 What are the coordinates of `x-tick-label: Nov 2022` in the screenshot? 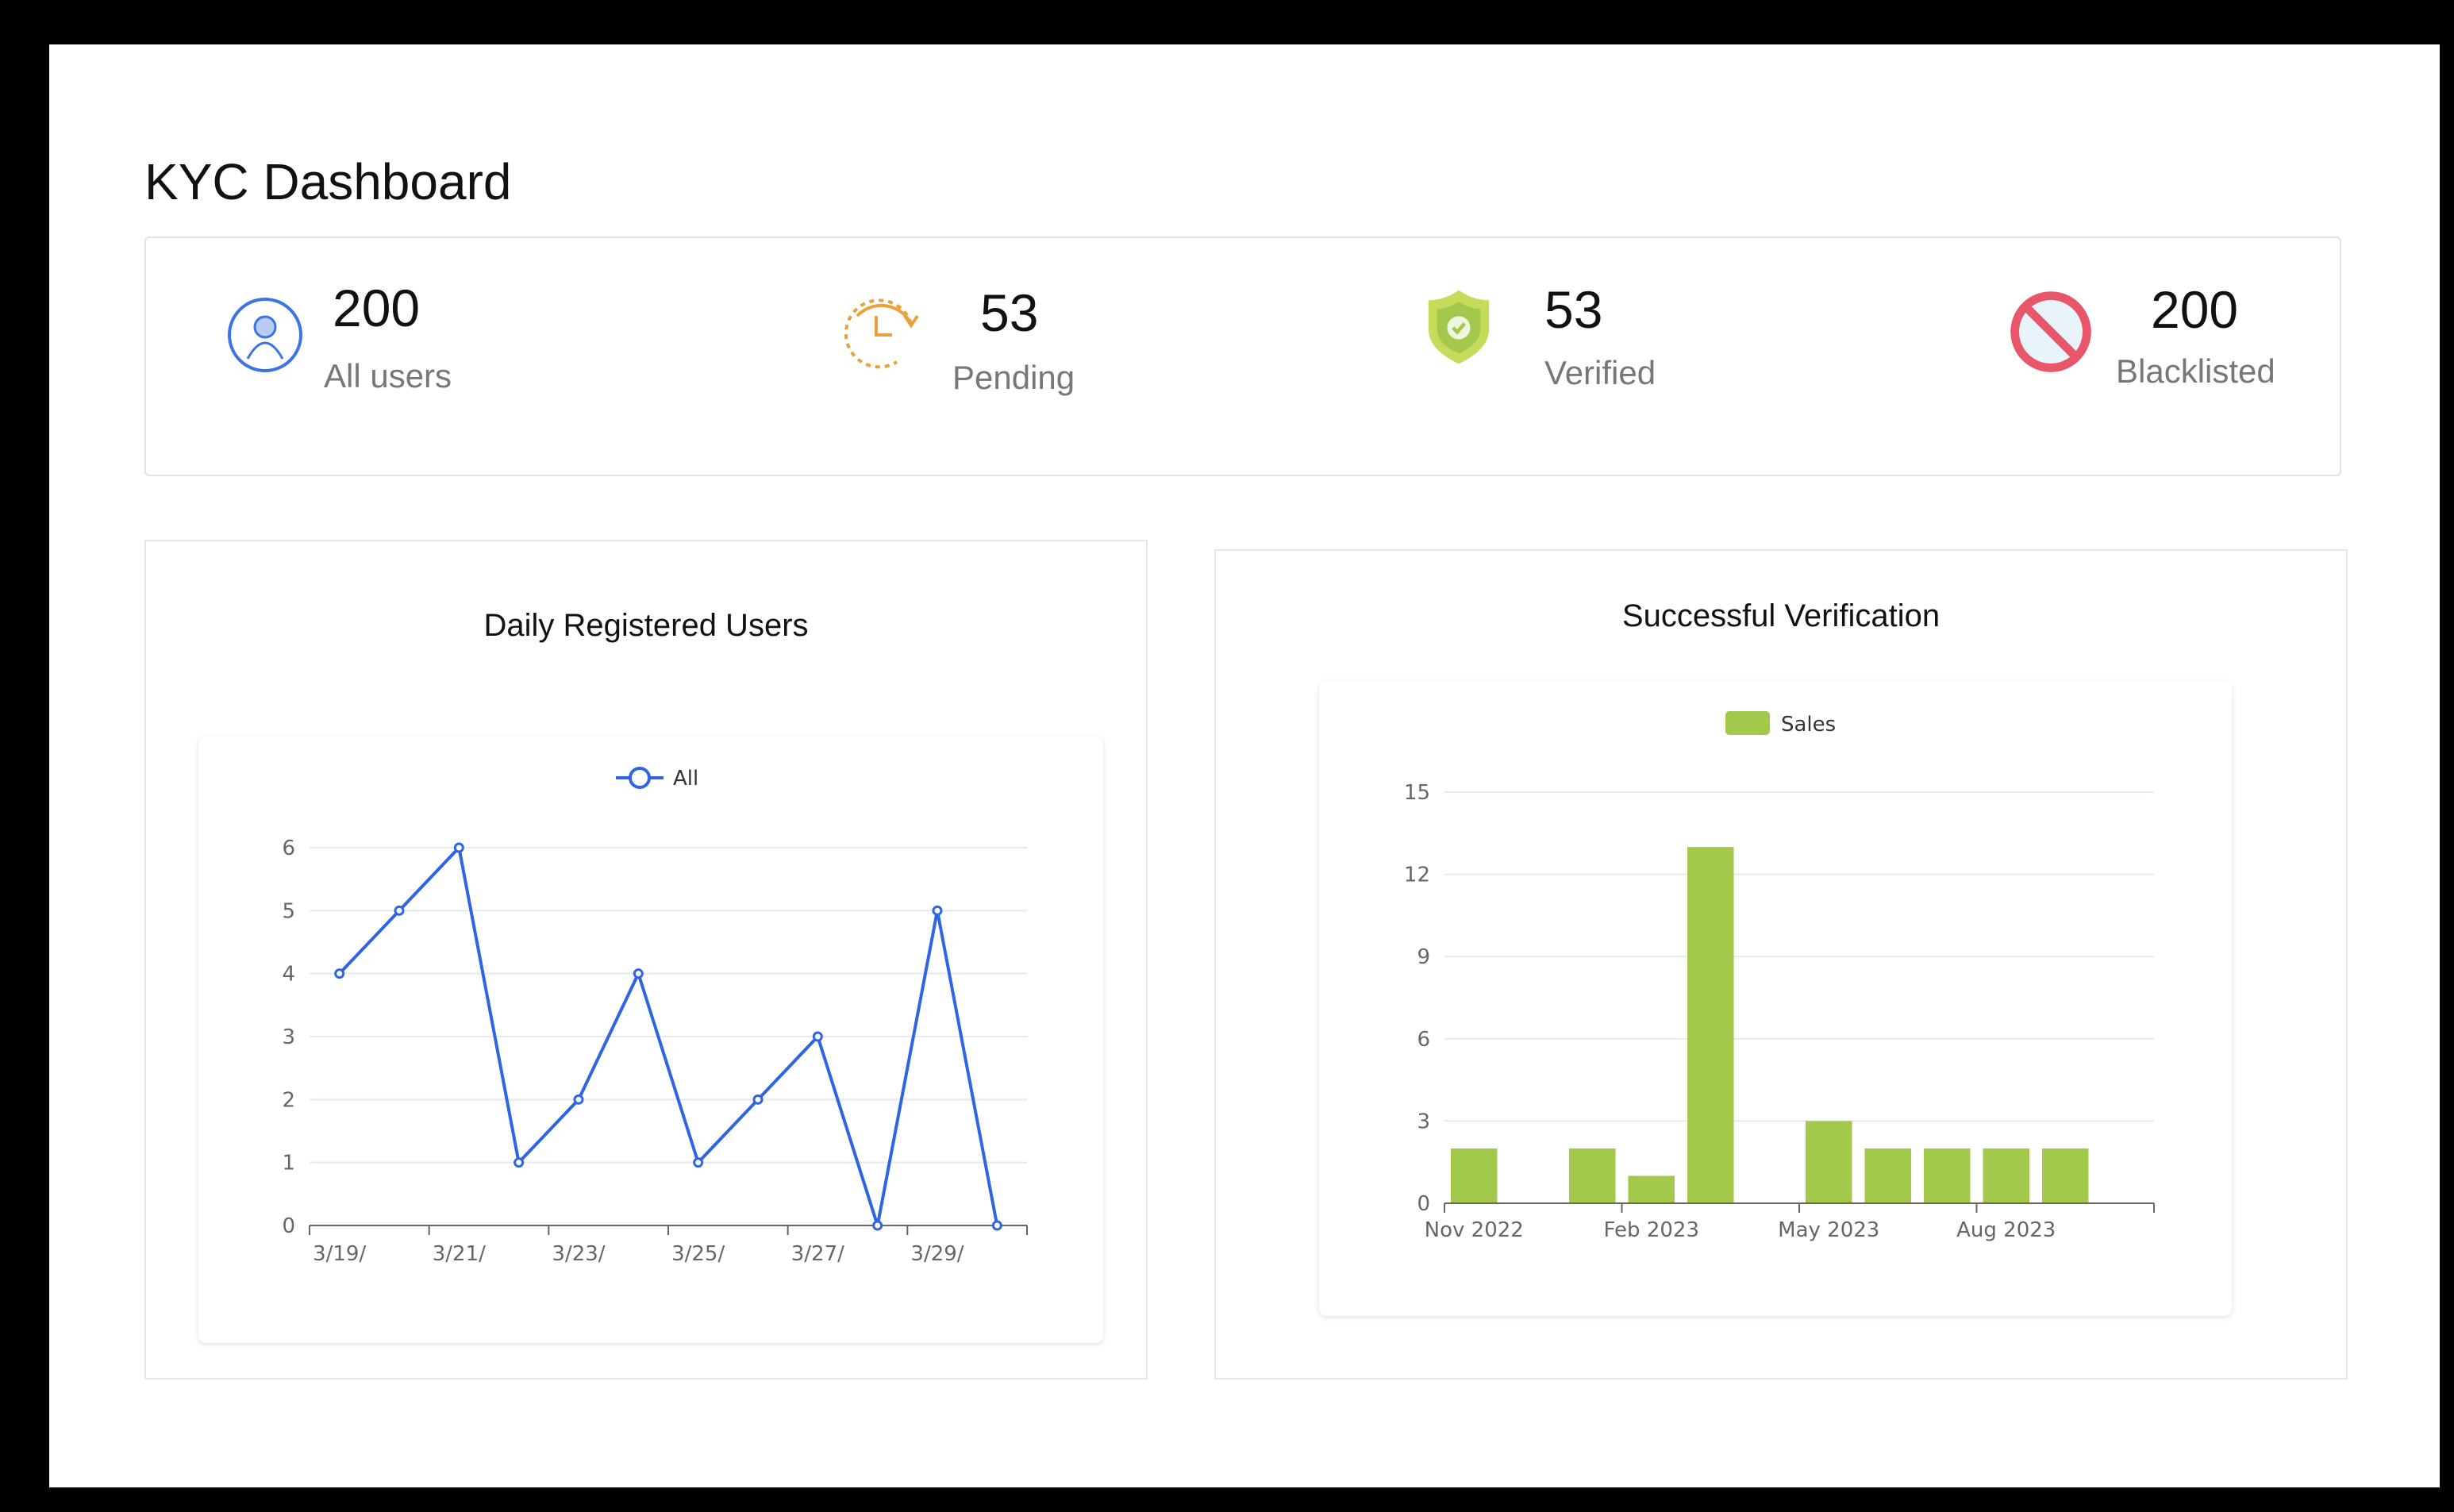 It's located at (1474, 1230).